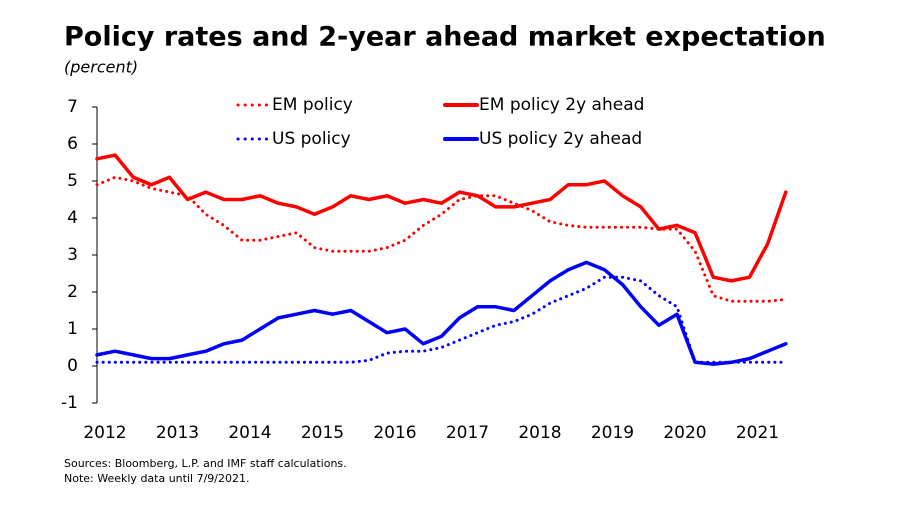 This screenshot has height=506, width=900. Describe the element at coordinates (69, 403) in the screenshot. I see `y-tick-label: -1` at that location.